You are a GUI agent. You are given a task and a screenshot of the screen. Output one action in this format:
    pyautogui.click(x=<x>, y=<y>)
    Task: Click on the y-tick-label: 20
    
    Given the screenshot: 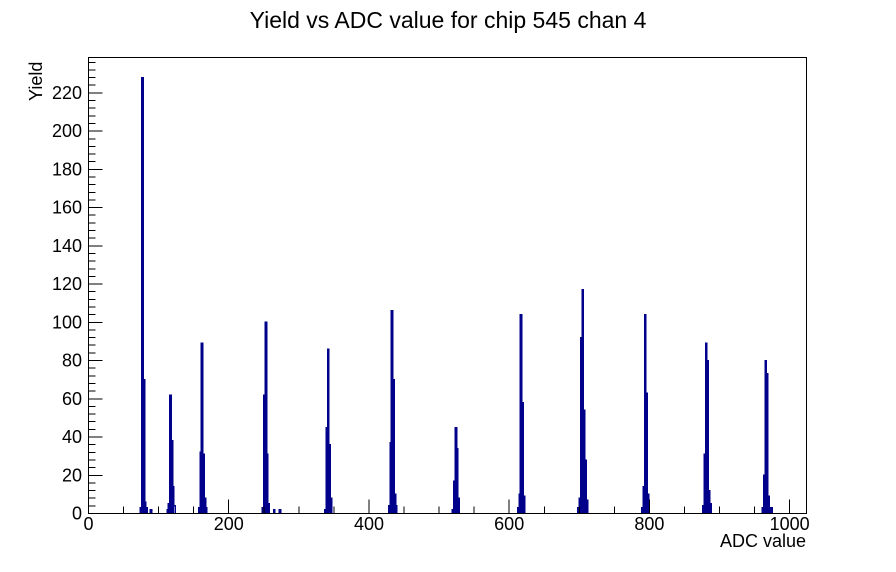 What is the action you would take?
    pyautogui.click(x=72, y=475)
    